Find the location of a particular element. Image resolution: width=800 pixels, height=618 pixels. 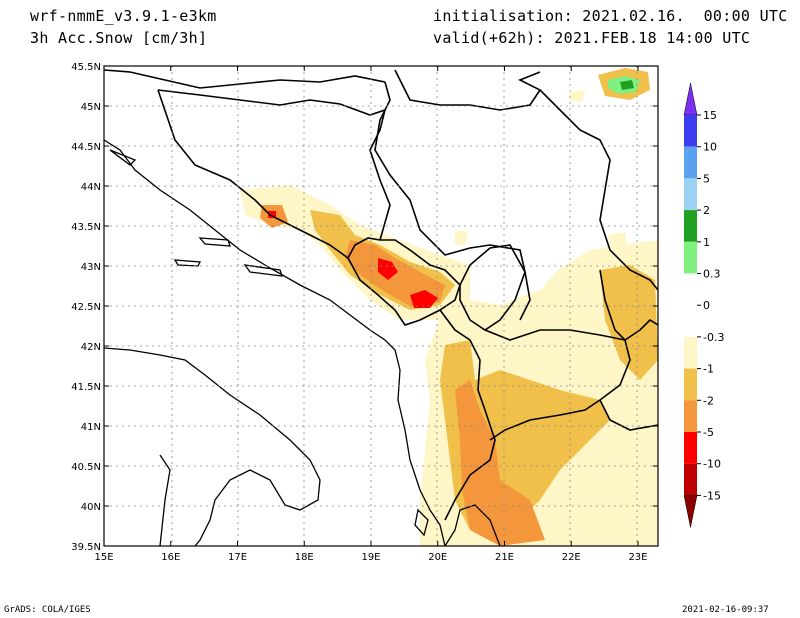

lat-label: 43N is located at coordinates (91, 267).